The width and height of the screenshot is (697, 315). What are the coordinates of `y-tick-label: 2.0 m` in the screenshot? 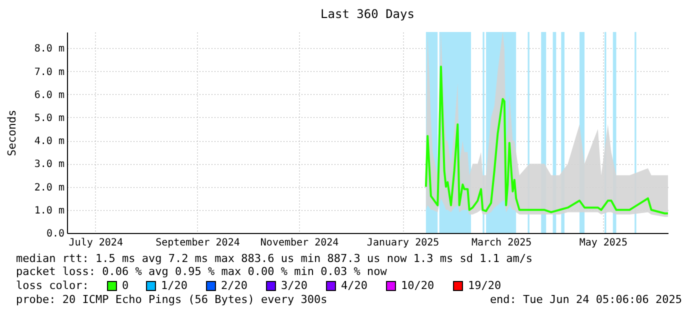 It's located at (49, 188).